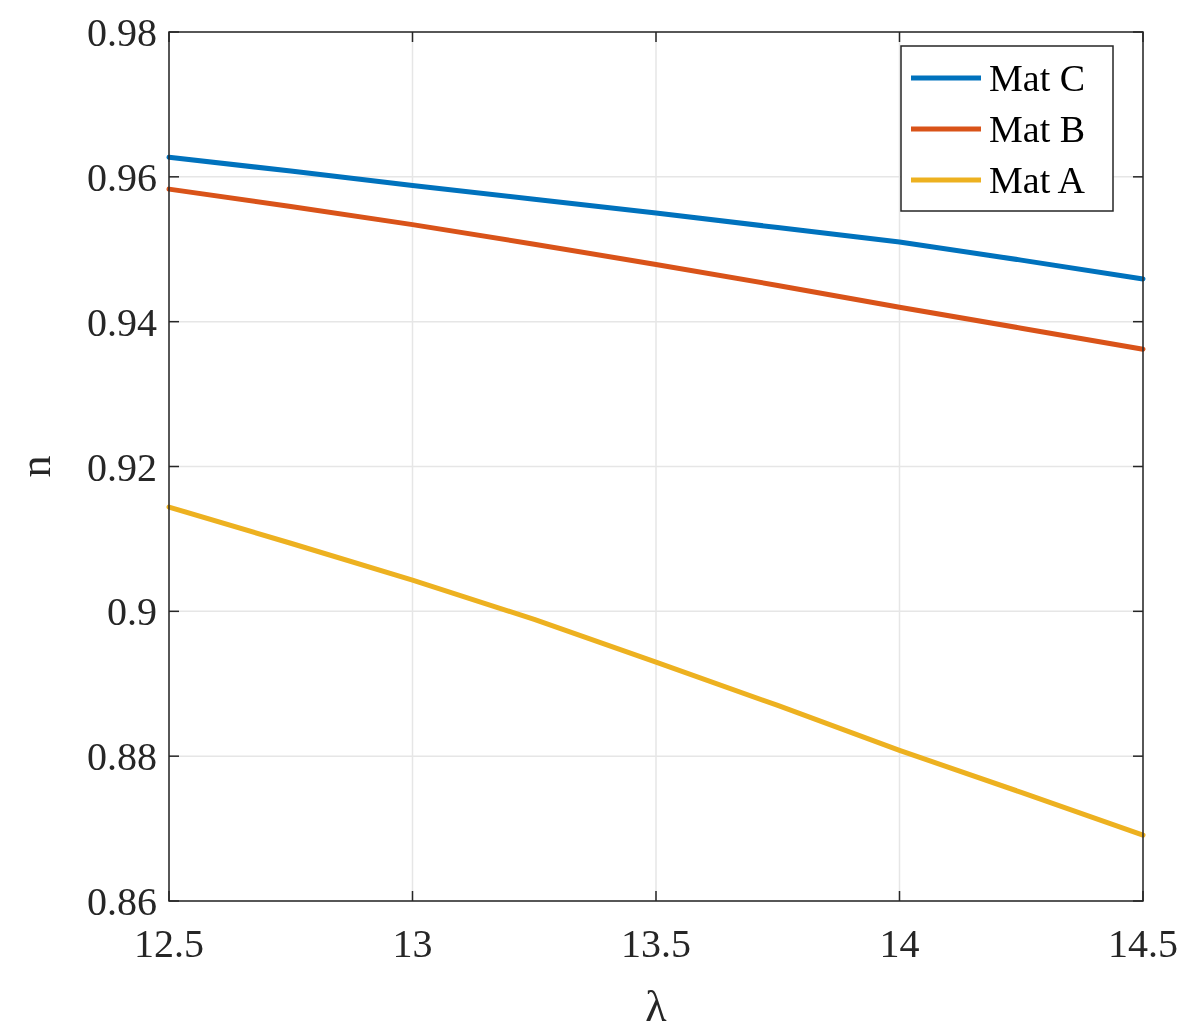  Describe the element at coordinates (1037, 78) in the screenshot. I see `legend-label: Mat C` at that location.